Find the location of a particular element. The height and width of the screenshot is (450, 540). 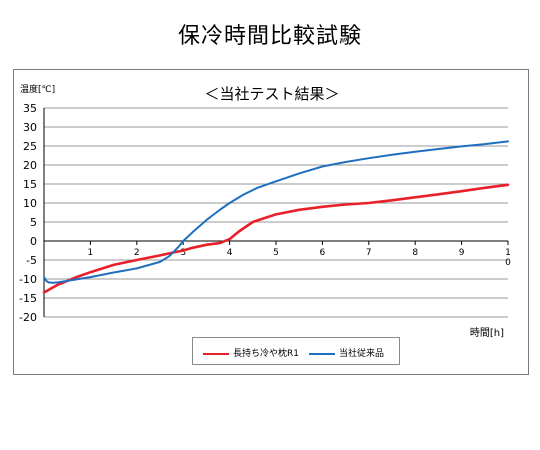

y-tick-label: 30 is located at coordinates (30, 127).